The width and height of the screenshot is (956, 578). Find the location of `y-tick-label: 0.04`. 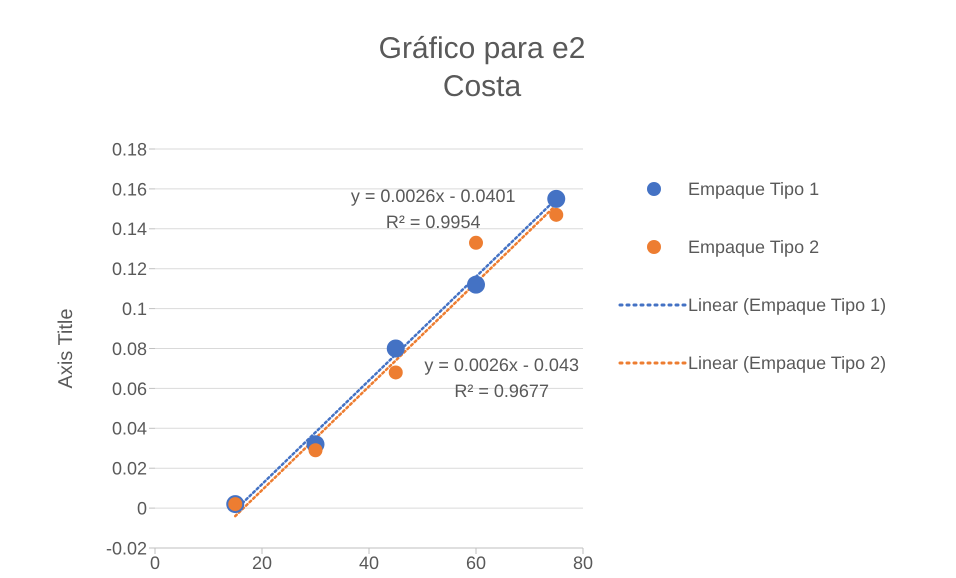

y-tick-label: 0.04 is located at coordinates (129, 428).